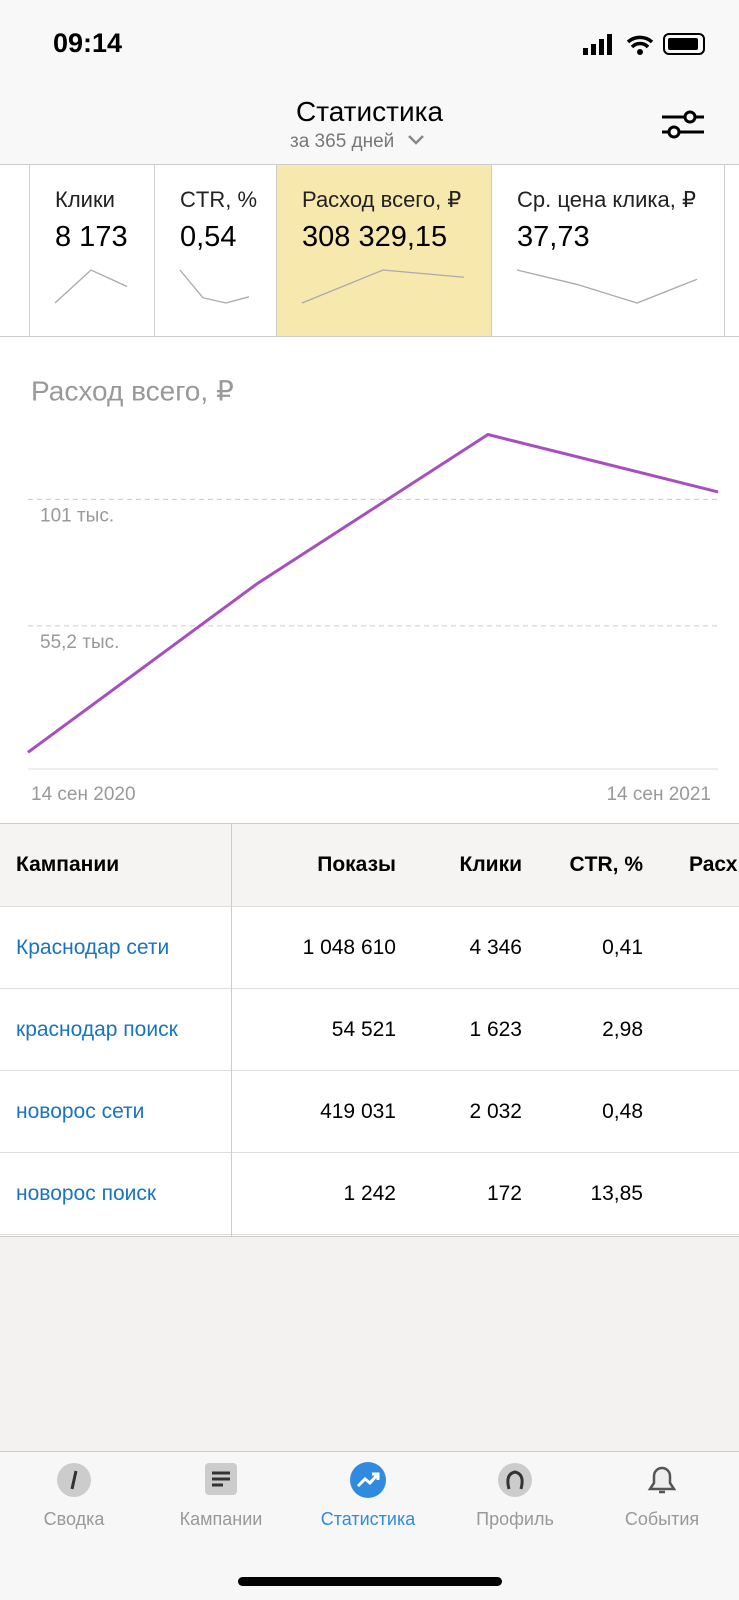 The height and width of the screenshot is (1600, 739). I want to click on tab-label: Статистика, so click(368, 1519).